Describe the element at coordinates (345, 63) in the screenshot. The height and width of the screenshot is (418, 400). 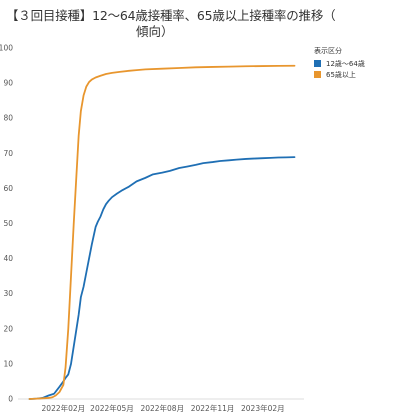
I see `legend-label-12-64: 12歳〜64歳` at that location.